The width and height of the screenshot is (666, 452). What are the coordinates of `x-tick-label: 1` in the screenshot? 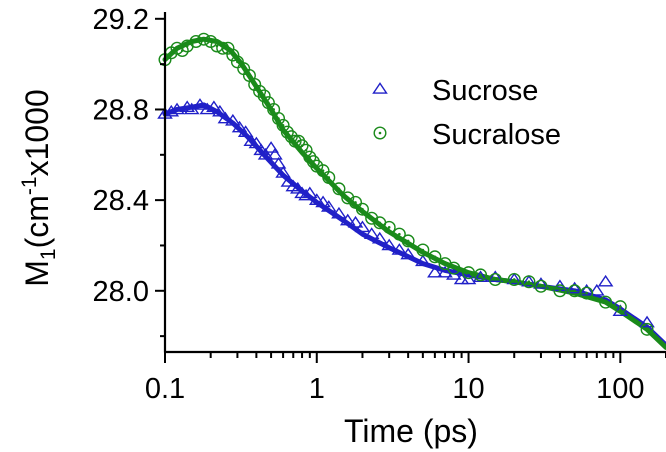 It's located at (317, 389).